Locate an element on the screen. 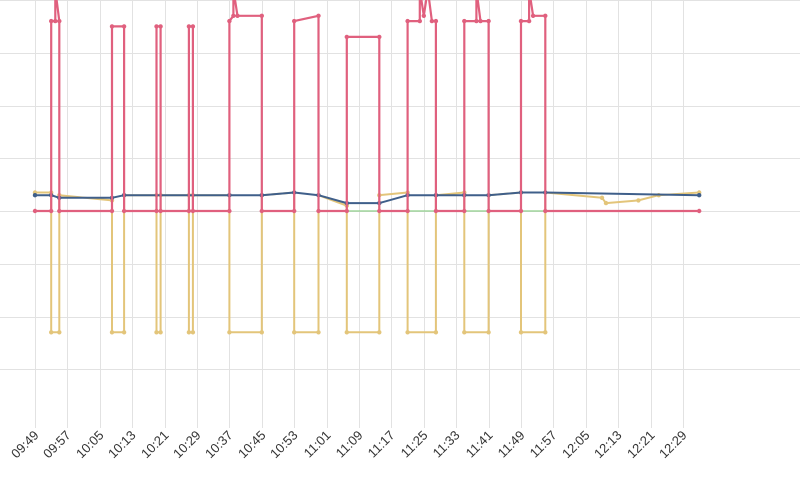 This screenshot has width=800, height=497. x-tick-label: 09:49 is located at coordinates (25, 445).